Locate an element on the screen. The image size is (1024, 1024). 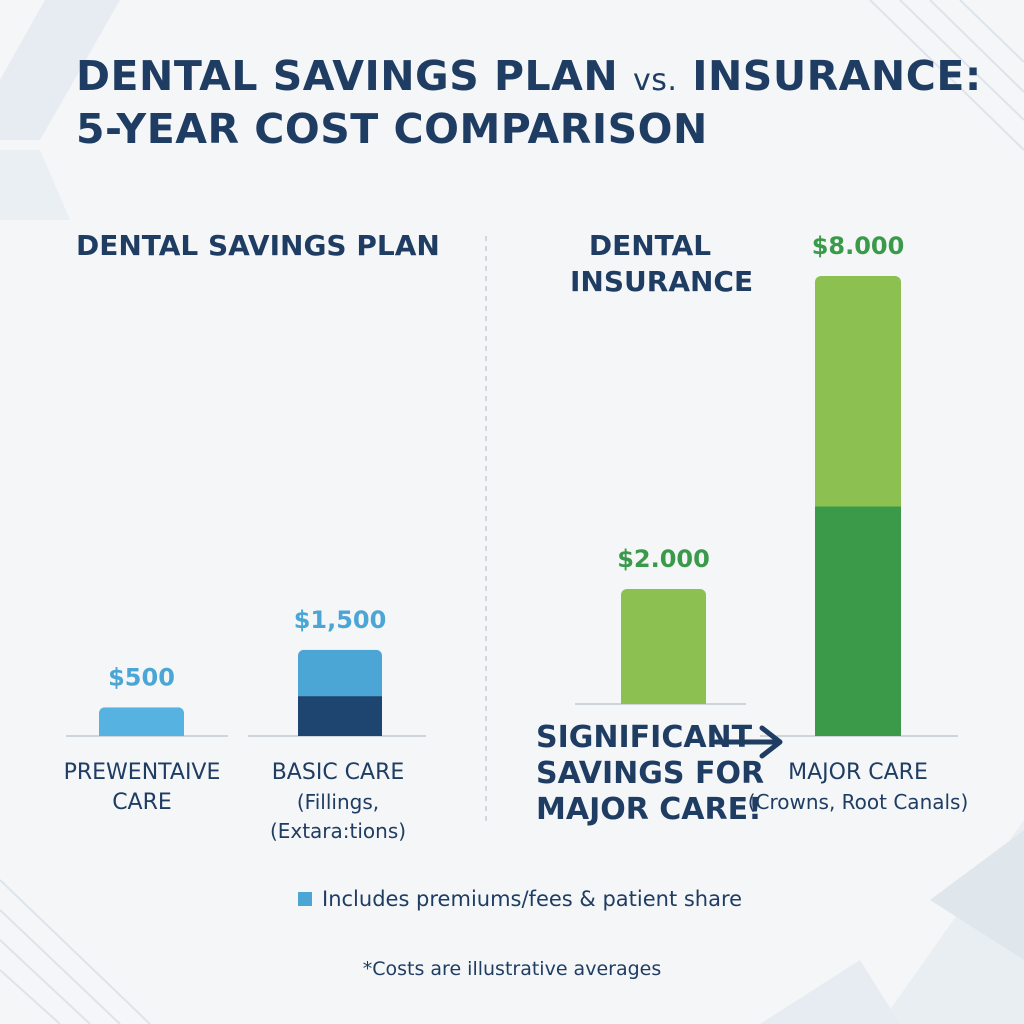
category-label-1-line-2: (Extara:tions) is located at coordinates (338, 831).